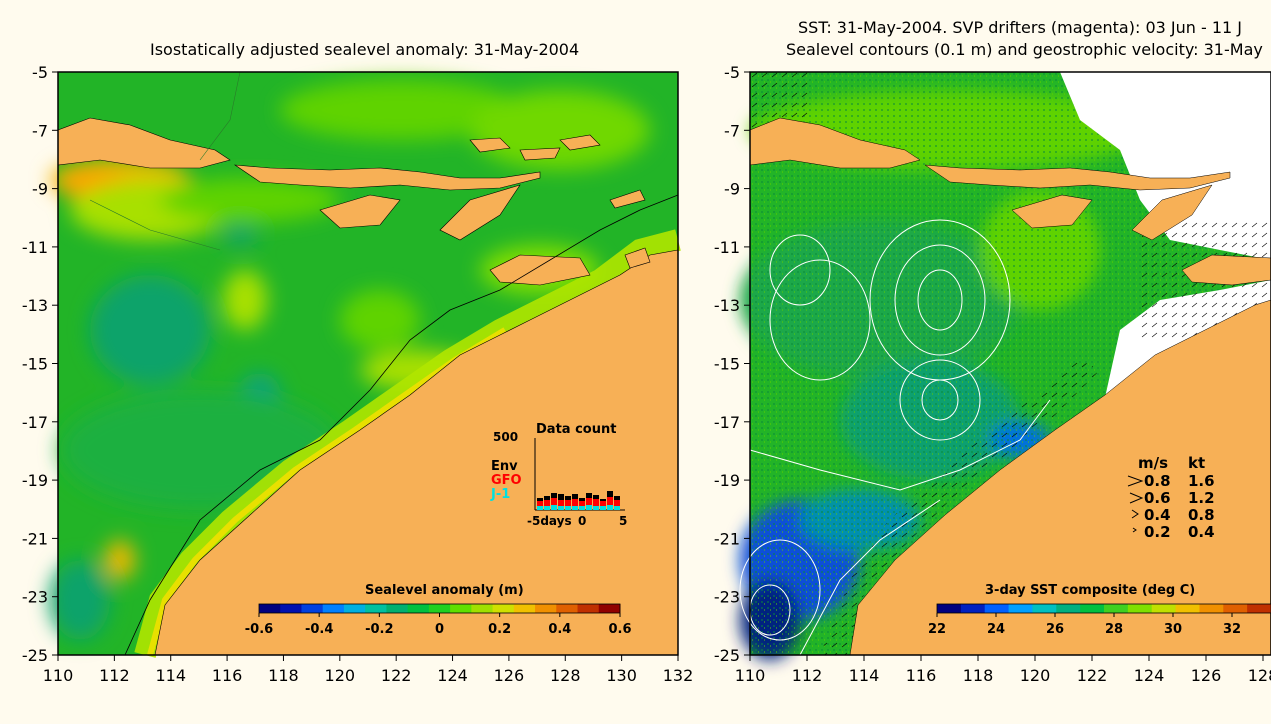 The image size is (1271, 724). I want to click on velocity-arrow-0.8, so click(1135, 481).